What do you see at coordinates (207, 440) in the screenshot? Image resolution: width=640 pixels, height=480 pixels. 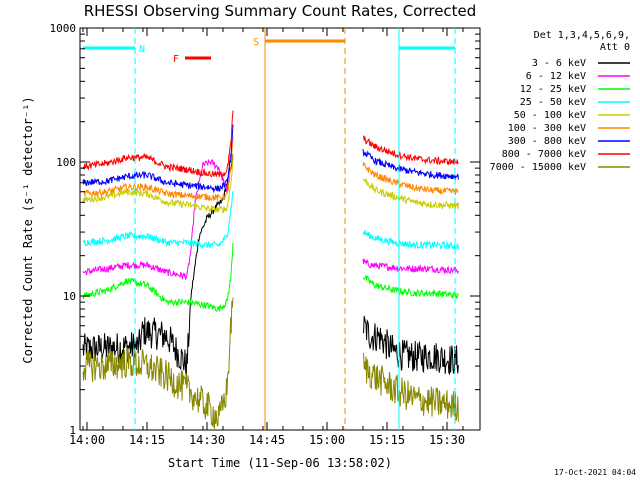 I see `x-tick-label-2: 14:30` at bounding box center [207, 440].